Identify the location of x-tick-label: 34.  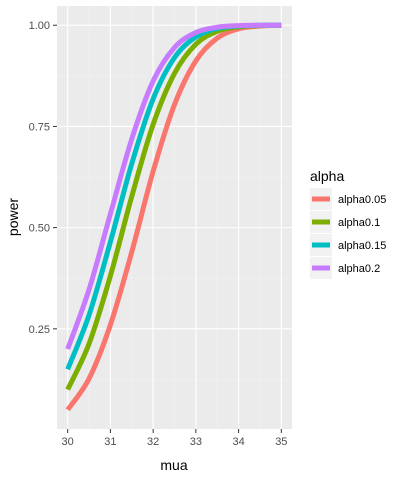
(238, 442).